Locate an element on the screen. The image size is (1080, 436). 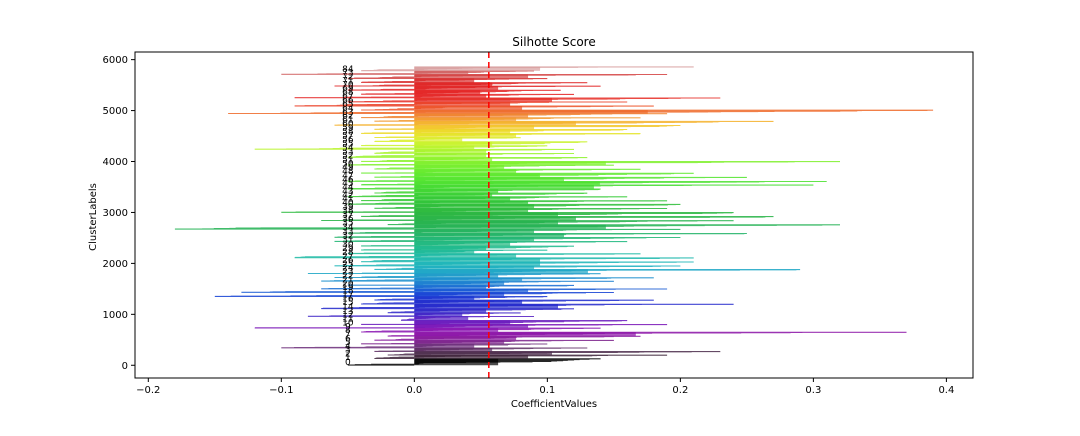
cluster-label-3: 3 is located at coordinates (348, 351).